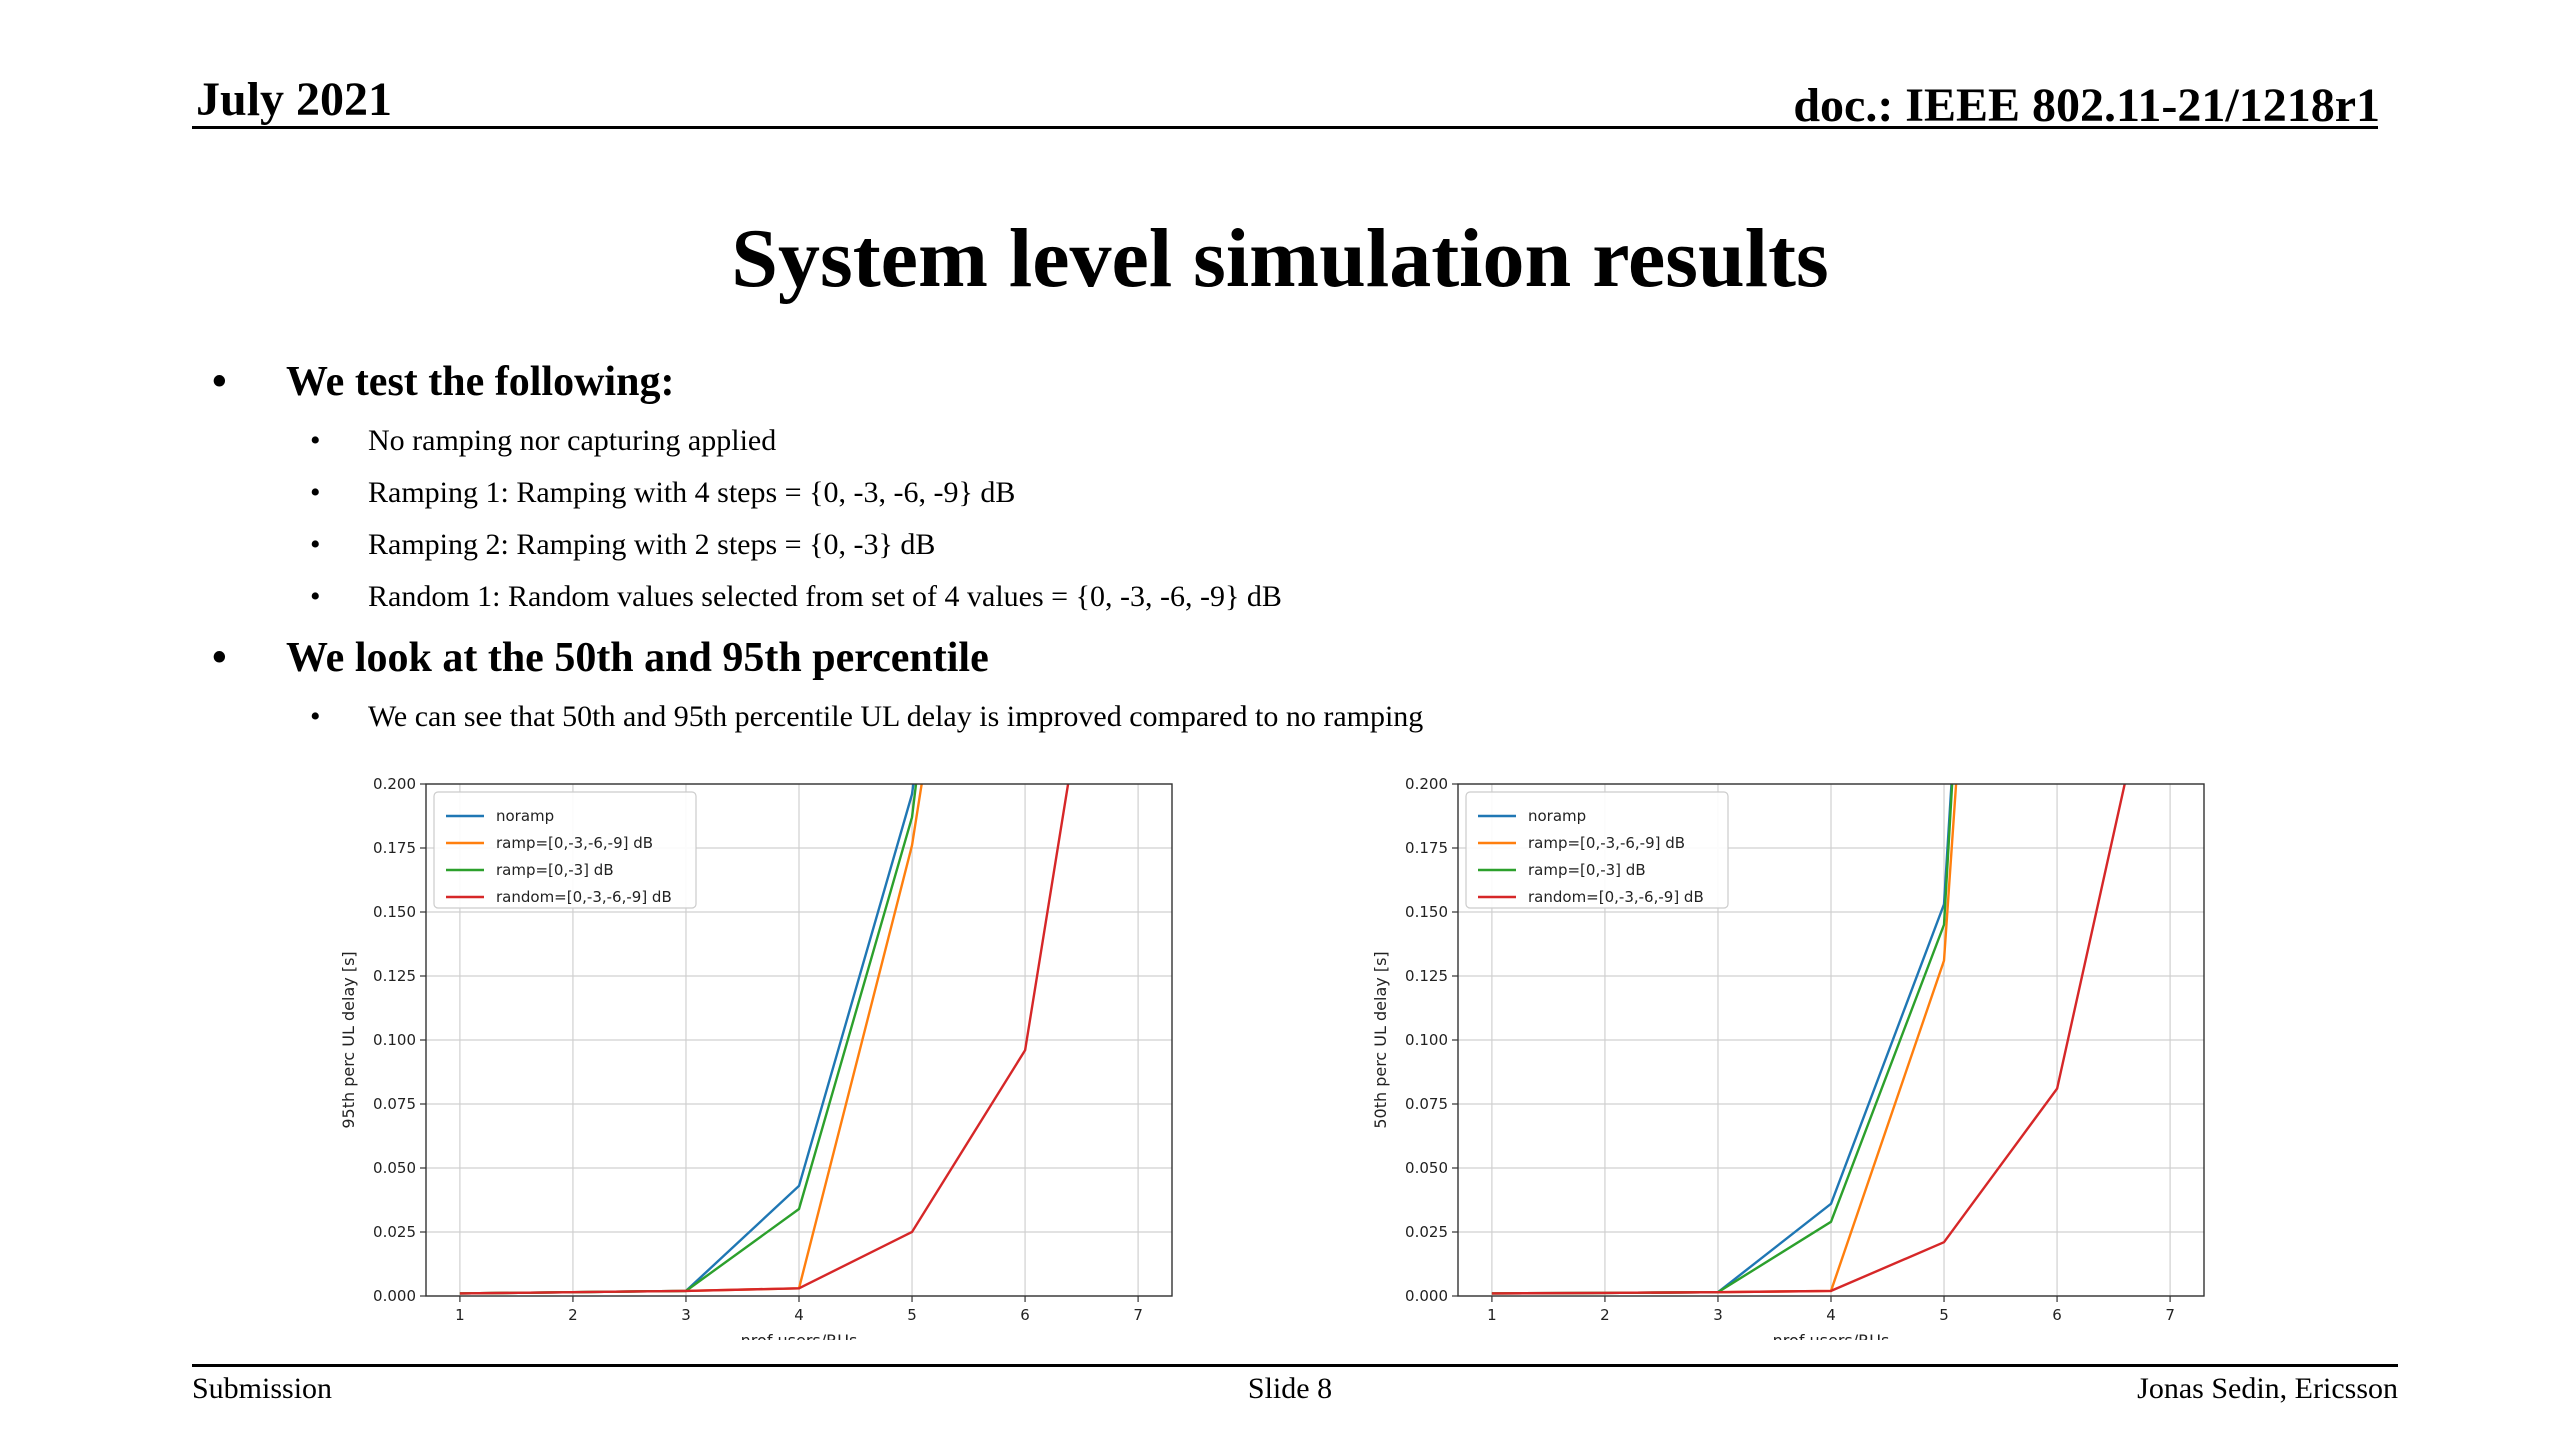 The height and width of the screenshot is (1440, 2560). I want to click on bullet-text: We look at the 50th and 95th percentile, so click(637, 658).